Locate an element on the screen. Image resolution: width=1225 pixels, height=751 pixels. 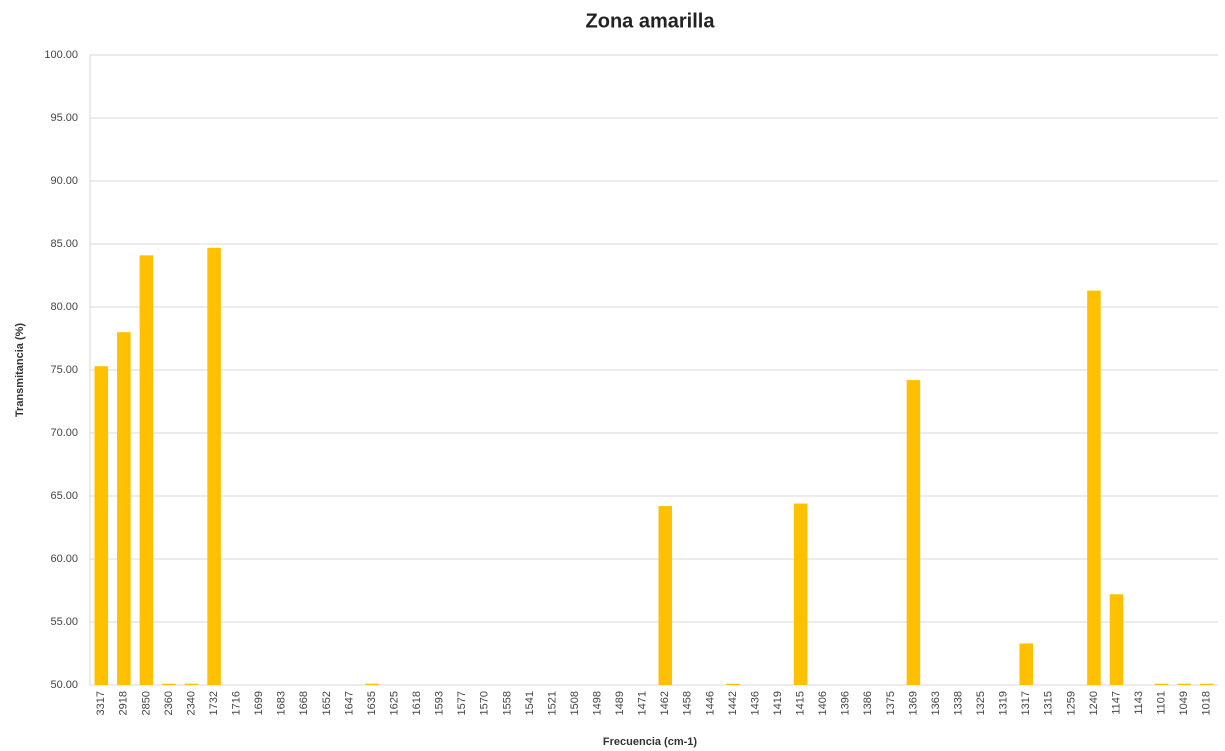
x-tick-label: 2850 is located at coordinates (146, 703).